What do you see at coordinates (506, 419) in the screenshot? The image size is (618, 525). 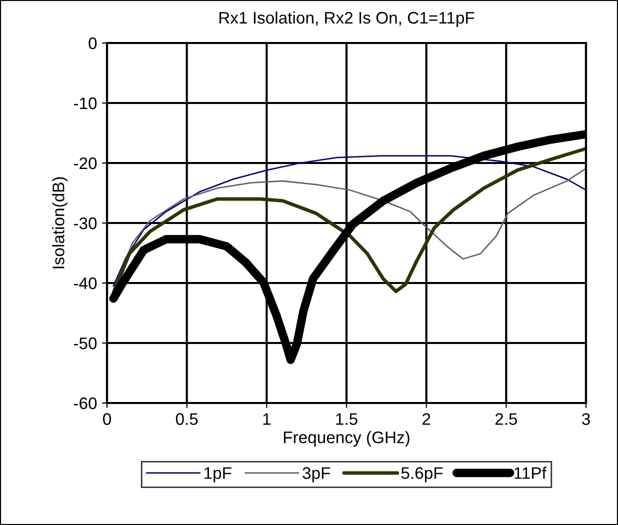 I see `x-tick-label: 2.5` at bounding box center [506, 419].